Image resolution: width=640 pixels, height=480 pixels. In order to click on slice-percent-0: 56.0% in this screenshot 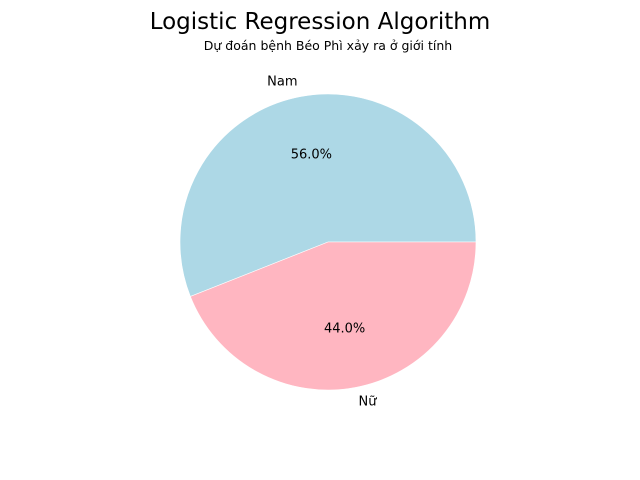, I will do `click(311, 154)`.